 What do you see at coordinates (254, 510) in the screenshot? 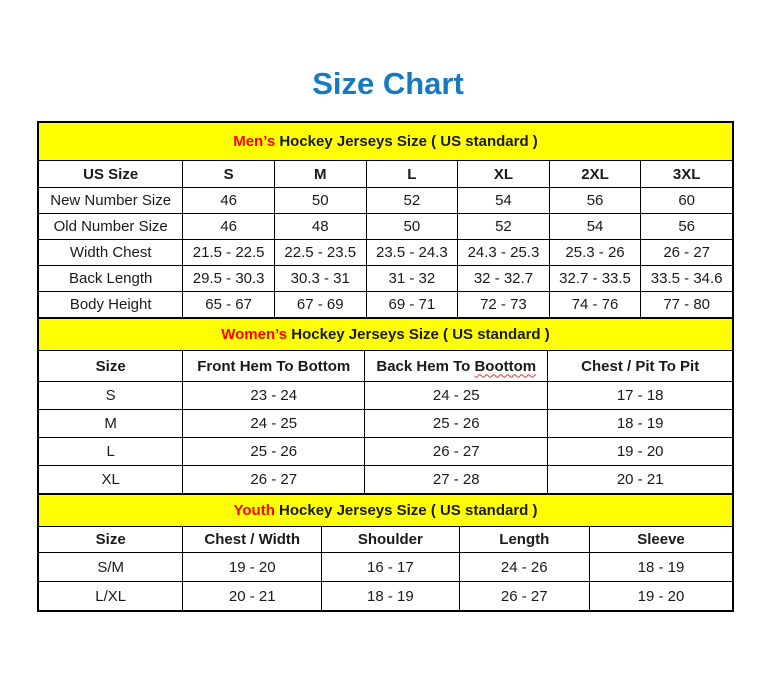
I see `youth-banner-highlight: Youth` at bounding box center [254, 510].